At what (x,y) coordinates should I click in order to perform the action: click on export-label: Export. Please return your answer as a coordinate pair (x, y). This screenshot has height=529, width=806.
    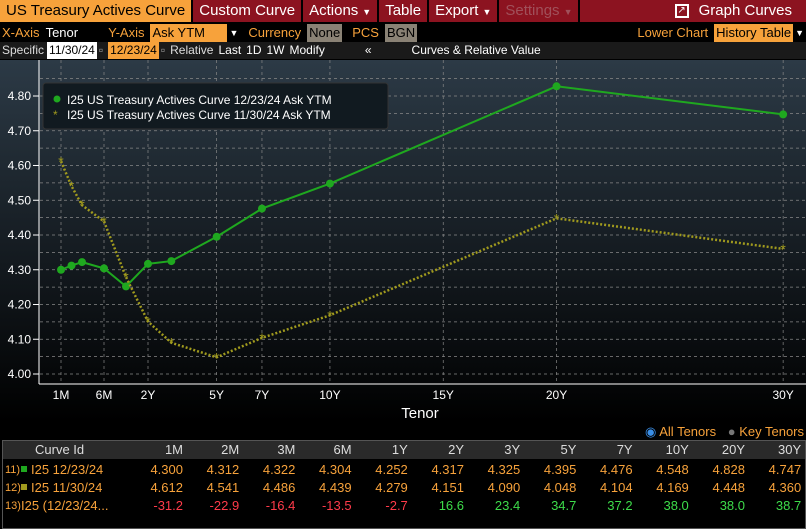
    Looking at the image, I should click on (457, 10).